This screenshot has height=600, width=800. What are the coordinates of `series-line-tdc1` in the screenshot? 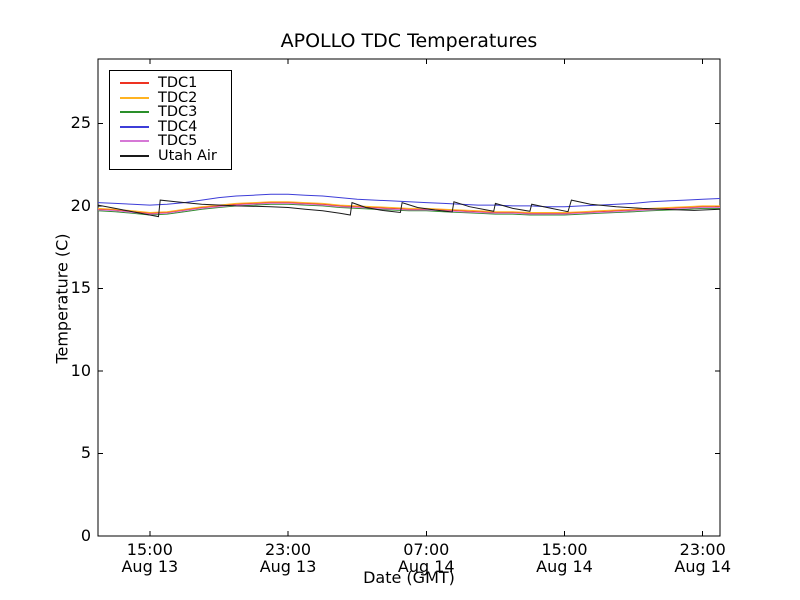 It's located at (408, 208).